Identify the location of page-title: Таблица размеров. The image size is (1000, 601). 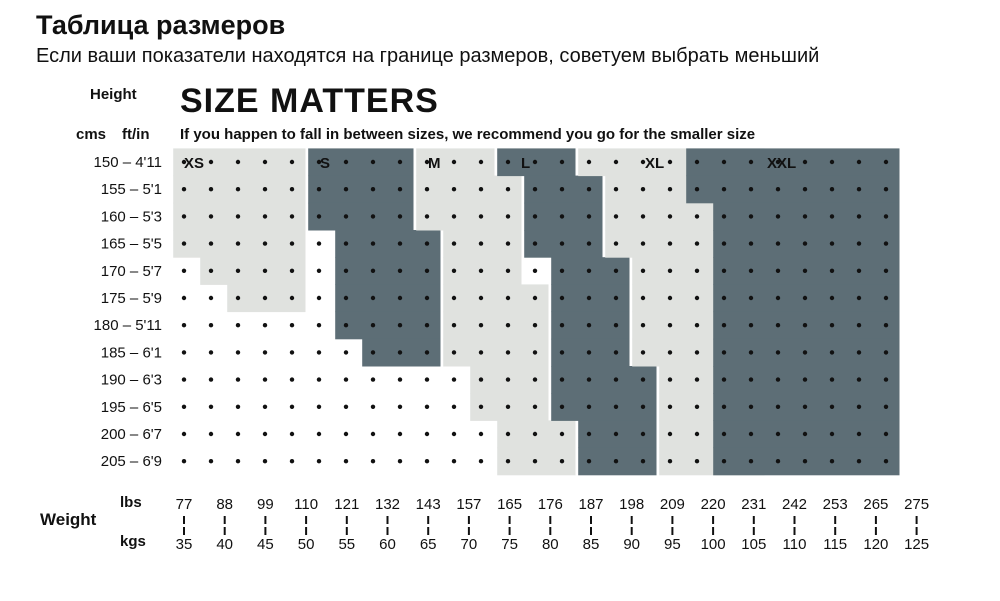
(161, 25).